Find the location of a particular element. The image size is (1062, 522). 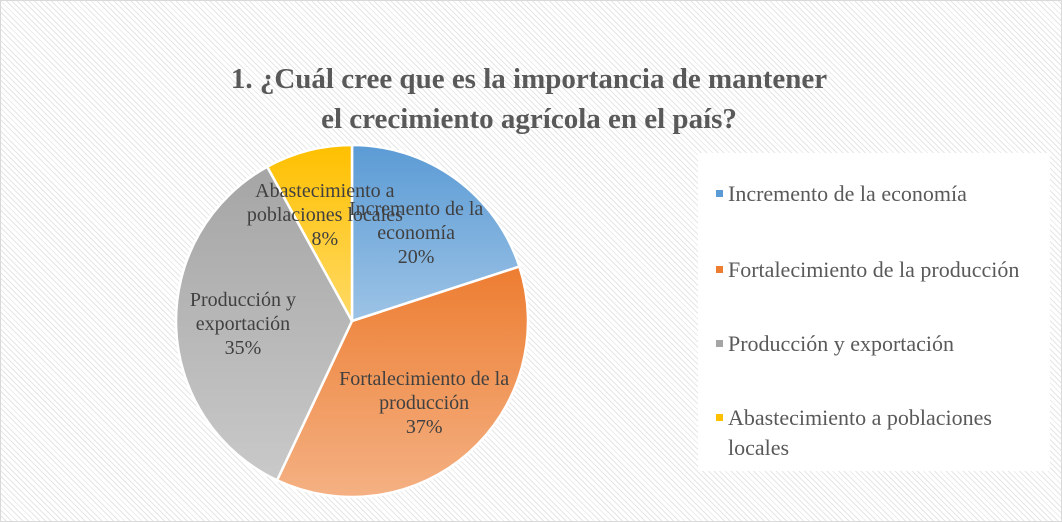

data-label-value: 20% is located at coordinates (416, 256).